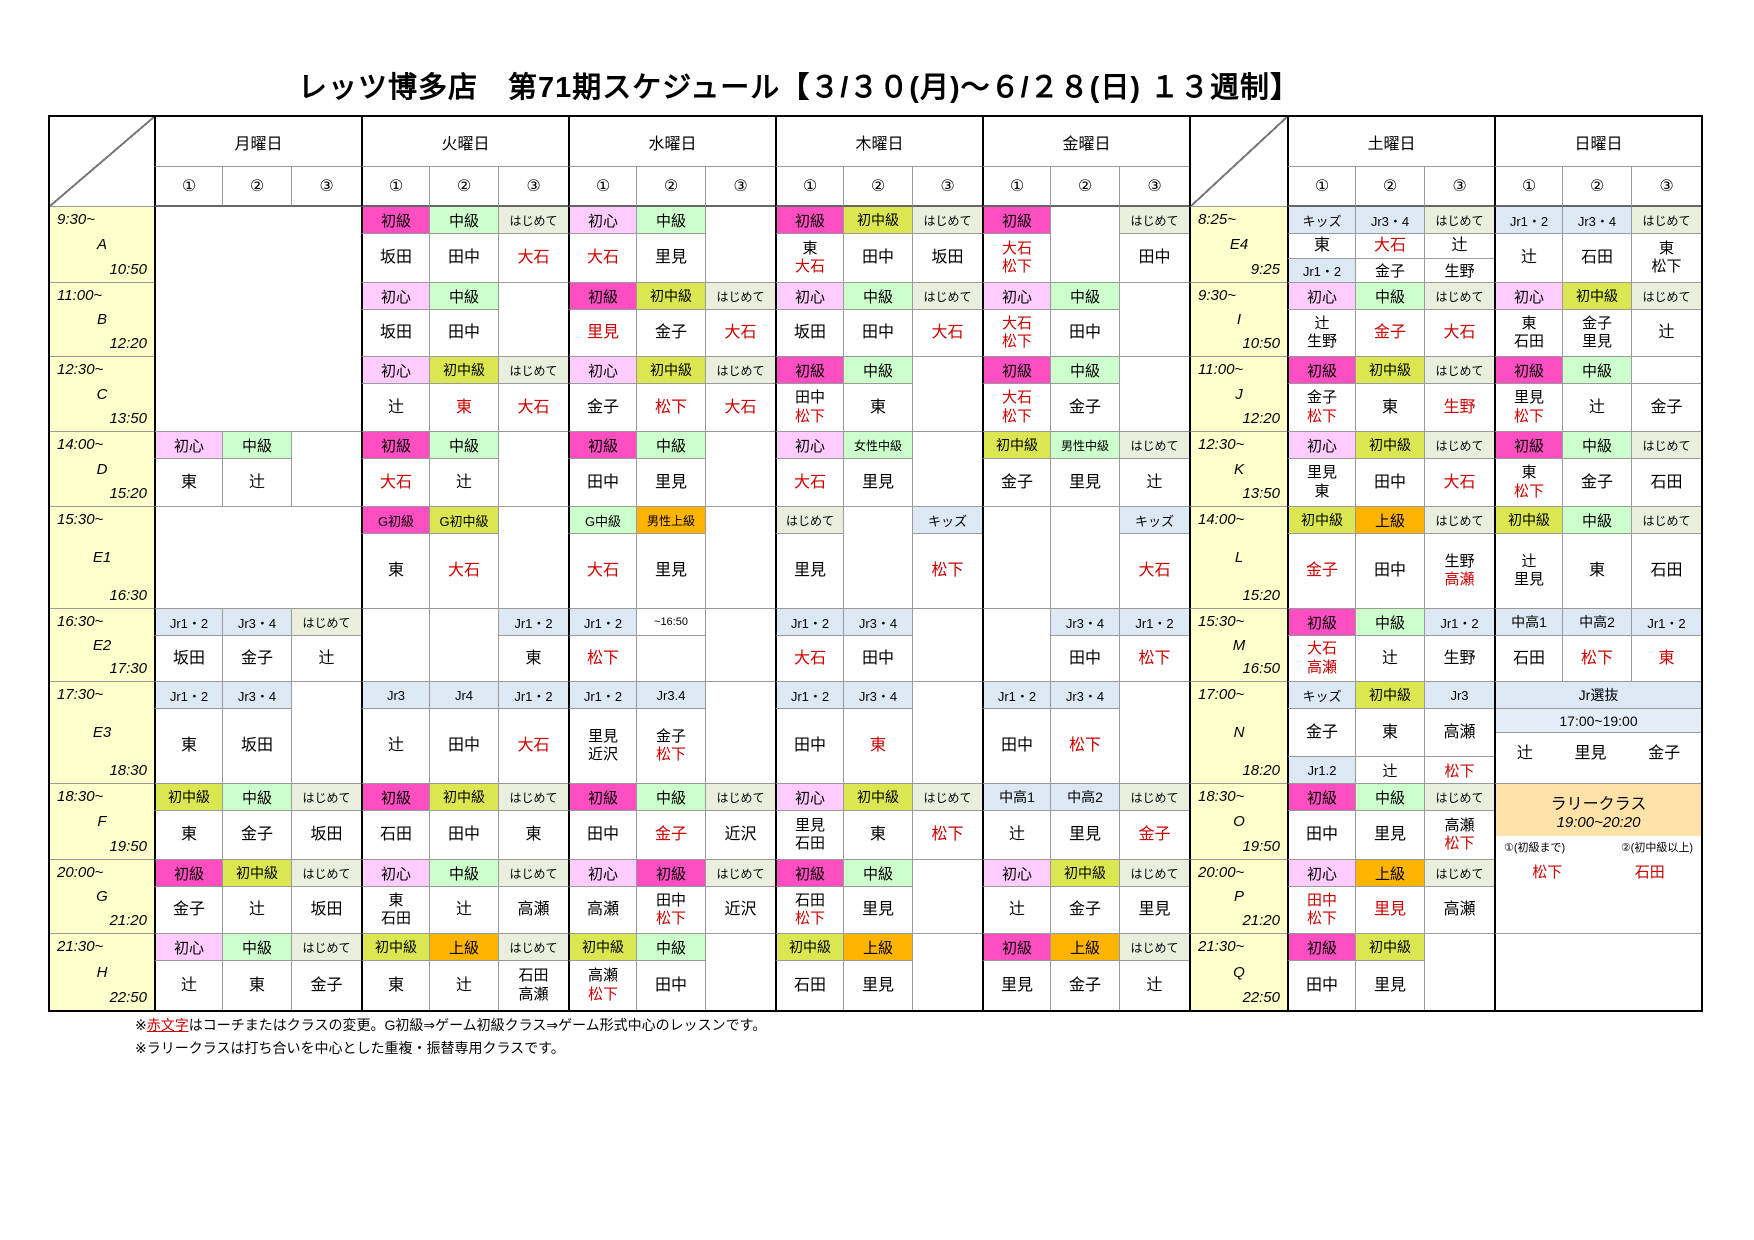 The image size is (1754, 1240). I want to click on empty-cell, so click(1154, 320).